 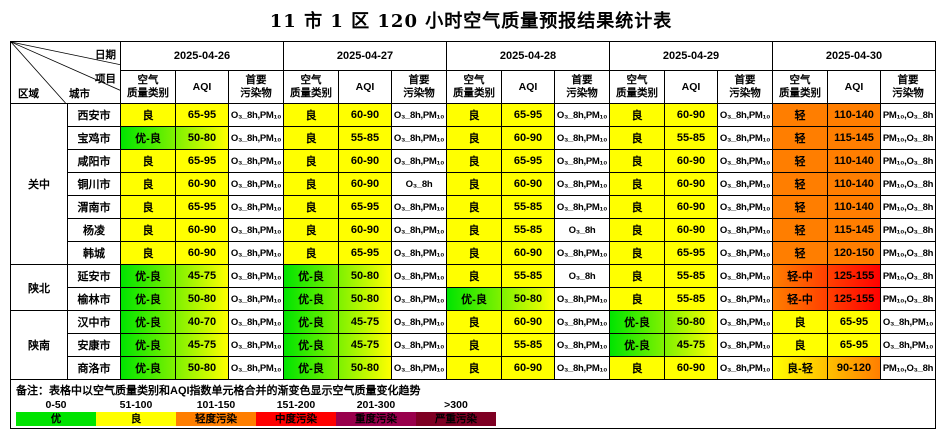 I want to click on date-header-2025-04-28: 2025-04-28, so click(x=528, y=56).